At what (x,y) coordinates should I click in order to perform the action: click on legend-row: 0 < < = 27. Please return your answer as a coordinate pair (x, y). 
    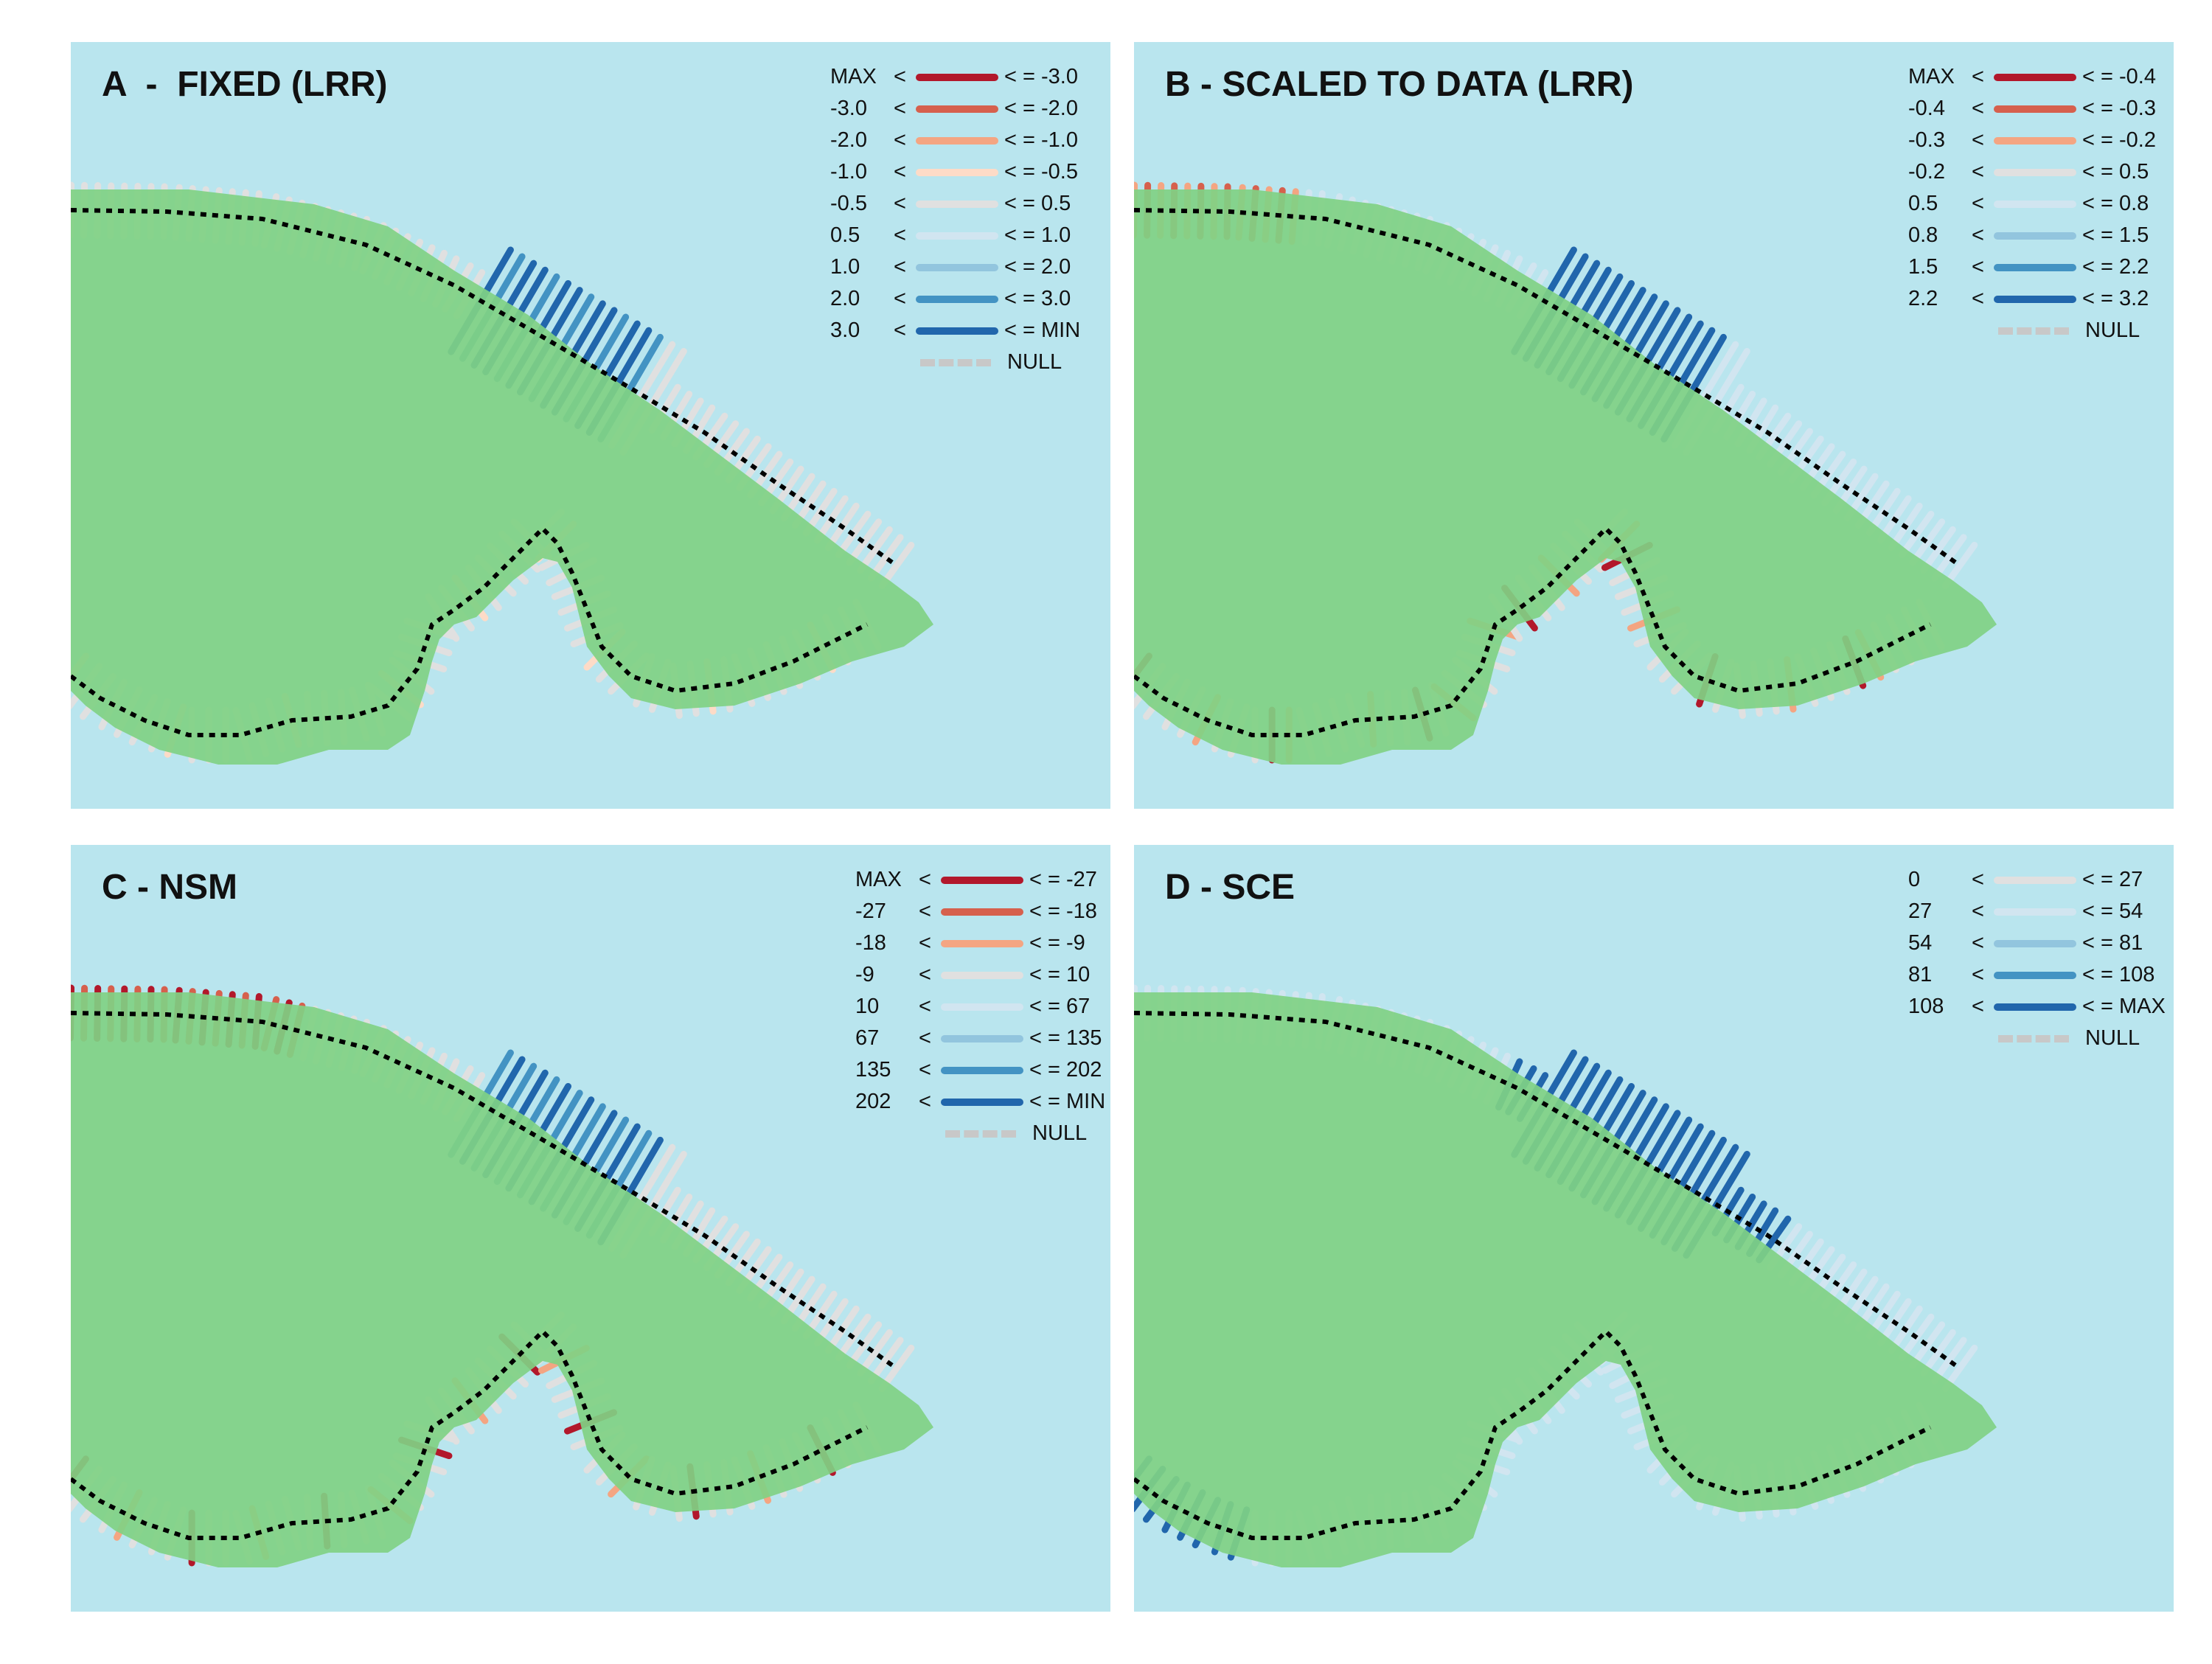
    Looking at the image, I should click on (2037, 880).